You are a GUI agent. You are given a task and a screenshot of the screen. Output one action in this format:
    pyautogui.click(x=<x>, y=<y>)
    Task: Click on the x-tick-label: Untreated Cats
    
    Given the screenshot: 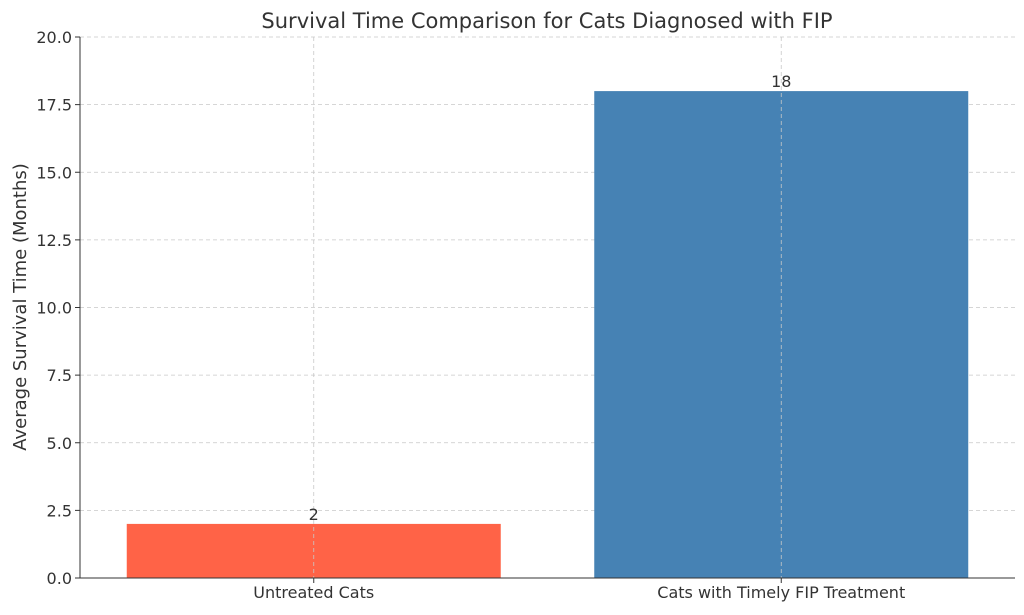 What is the action you would take?
    pyautogui.click(x=313, y=592)
    